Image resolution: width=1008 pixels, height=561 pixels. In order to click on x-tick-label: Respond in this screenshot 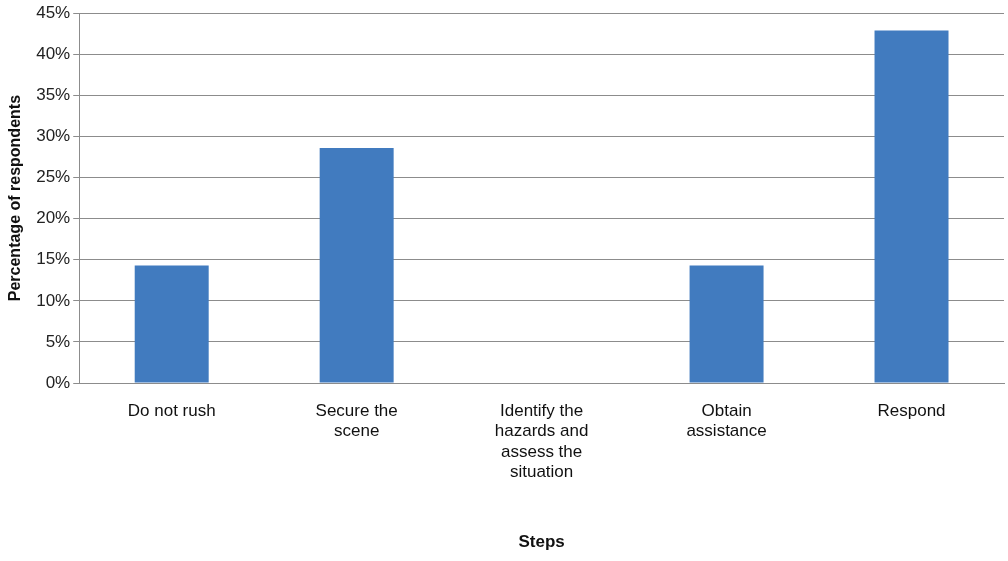, I will do `click(911, 410)`.